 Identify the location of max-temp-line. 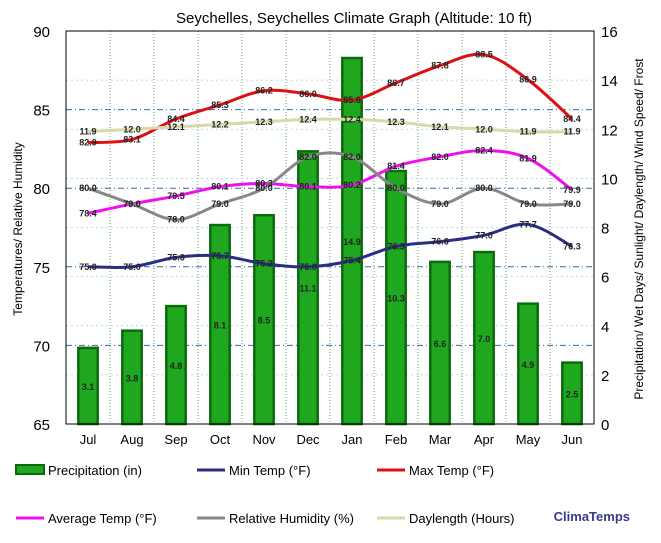
(330, 98).